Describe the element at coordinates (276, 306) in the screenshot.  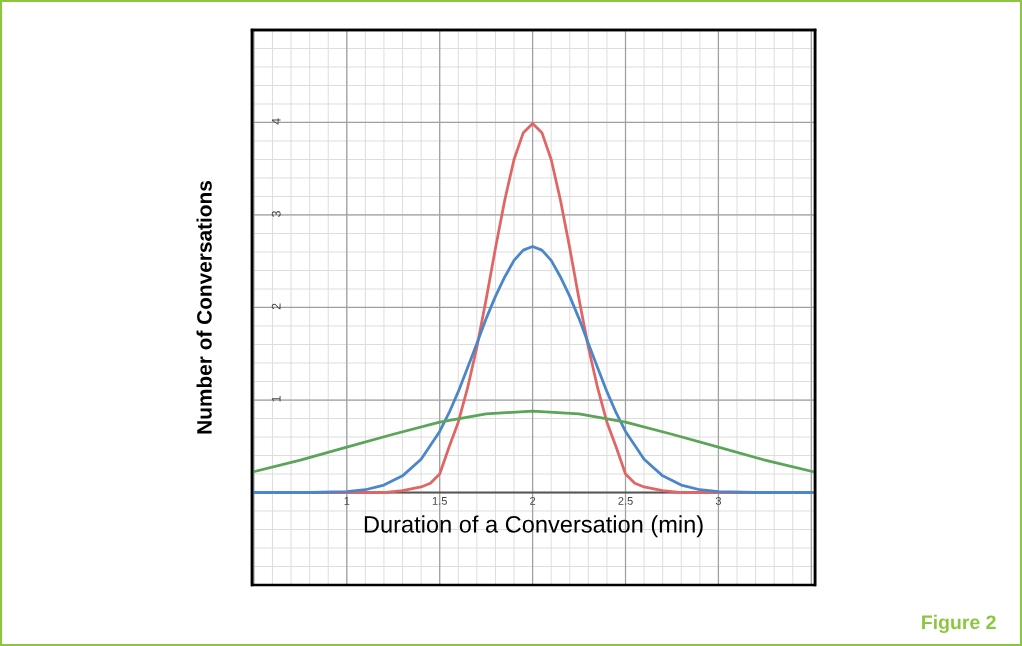
I see `y-tick-label: 2` at that location.